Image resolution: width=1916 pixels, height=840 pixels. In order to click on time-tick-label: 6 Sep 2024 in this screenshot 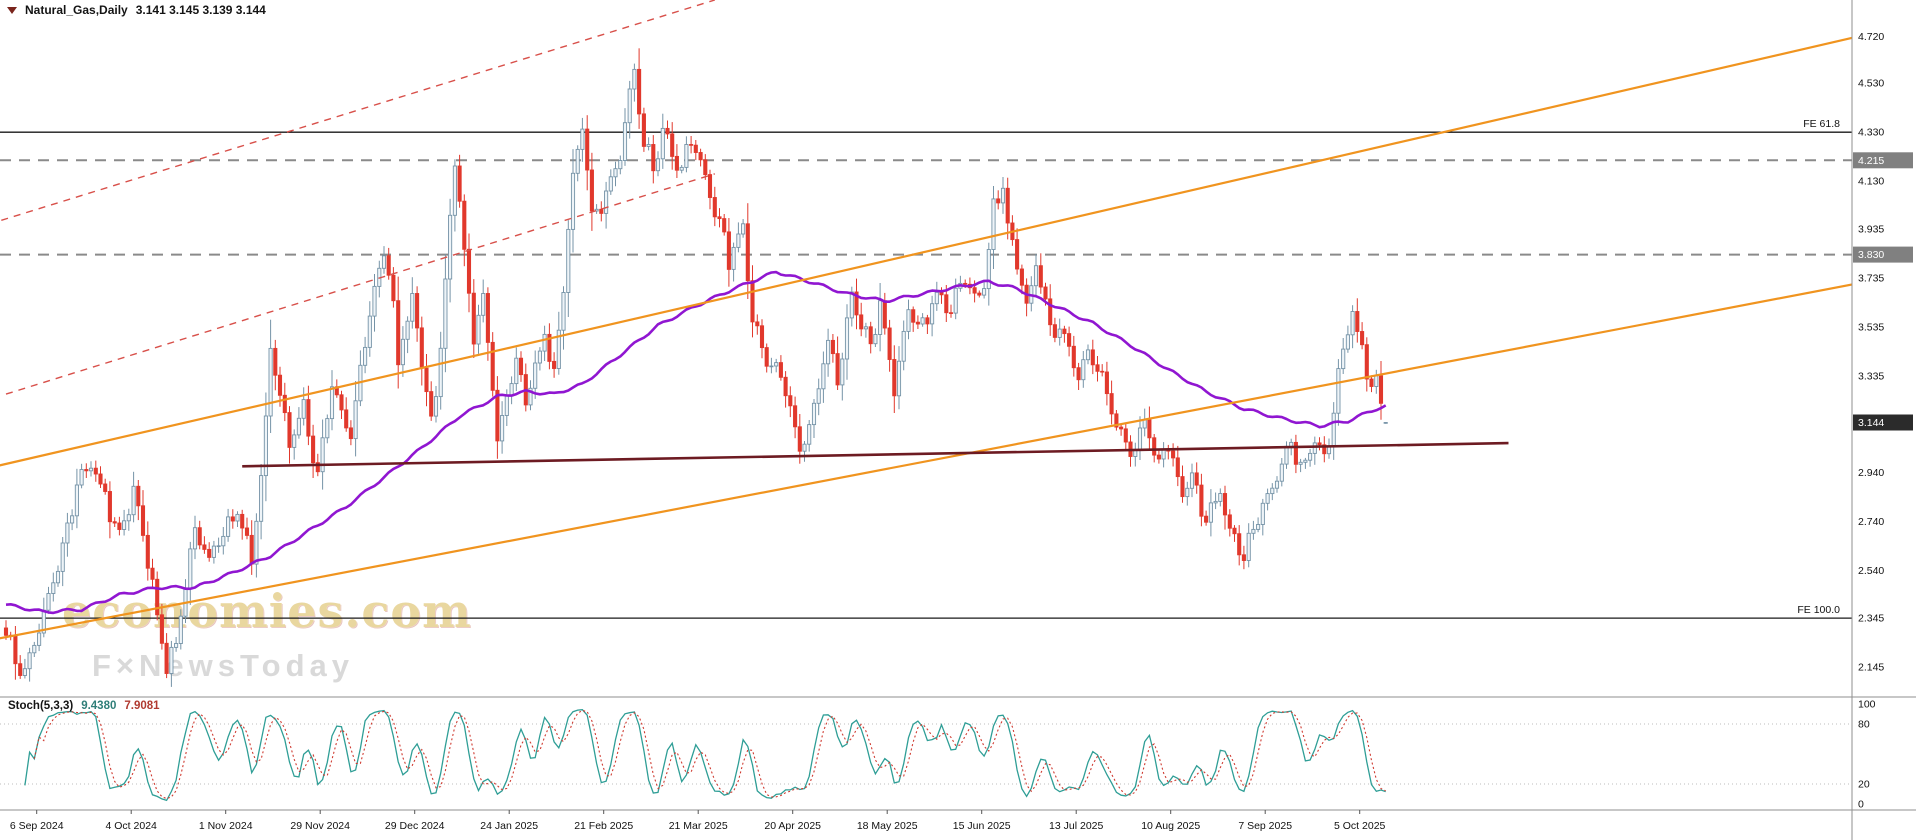, I will do `click(37, 826)`.